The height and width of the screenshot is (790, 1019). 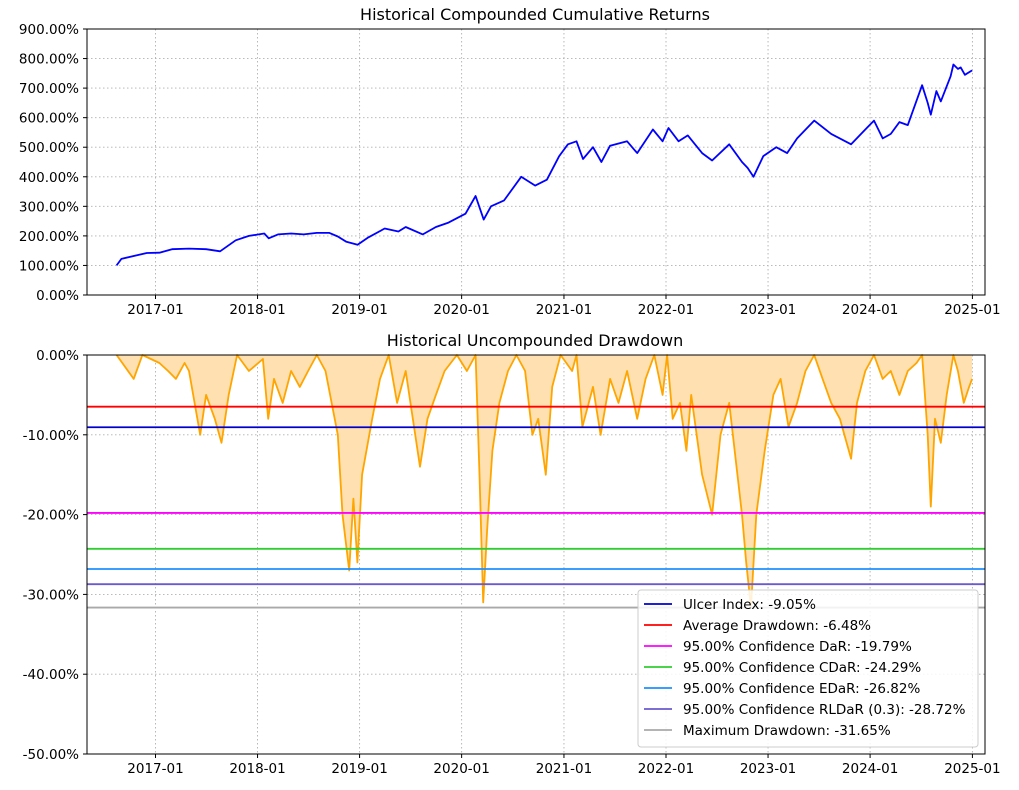 What do you see at coordinates (49, 60) in the screenshot?
I see `y-tick-label: 800.00%` at bounding box center [49, 60].